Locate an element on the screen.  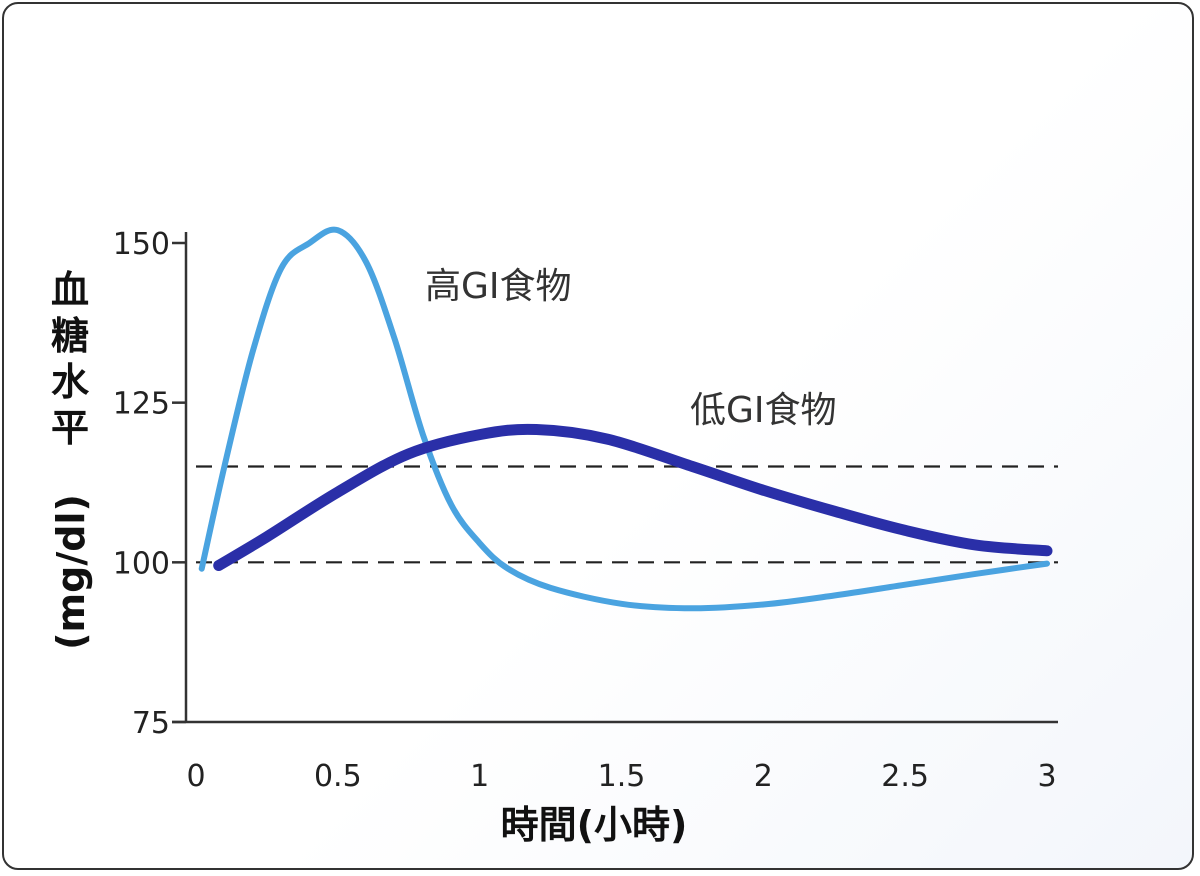
x-ticks: 0 0.5 1 1.5 2 2.5 3 is located at coordinates (621, 776).